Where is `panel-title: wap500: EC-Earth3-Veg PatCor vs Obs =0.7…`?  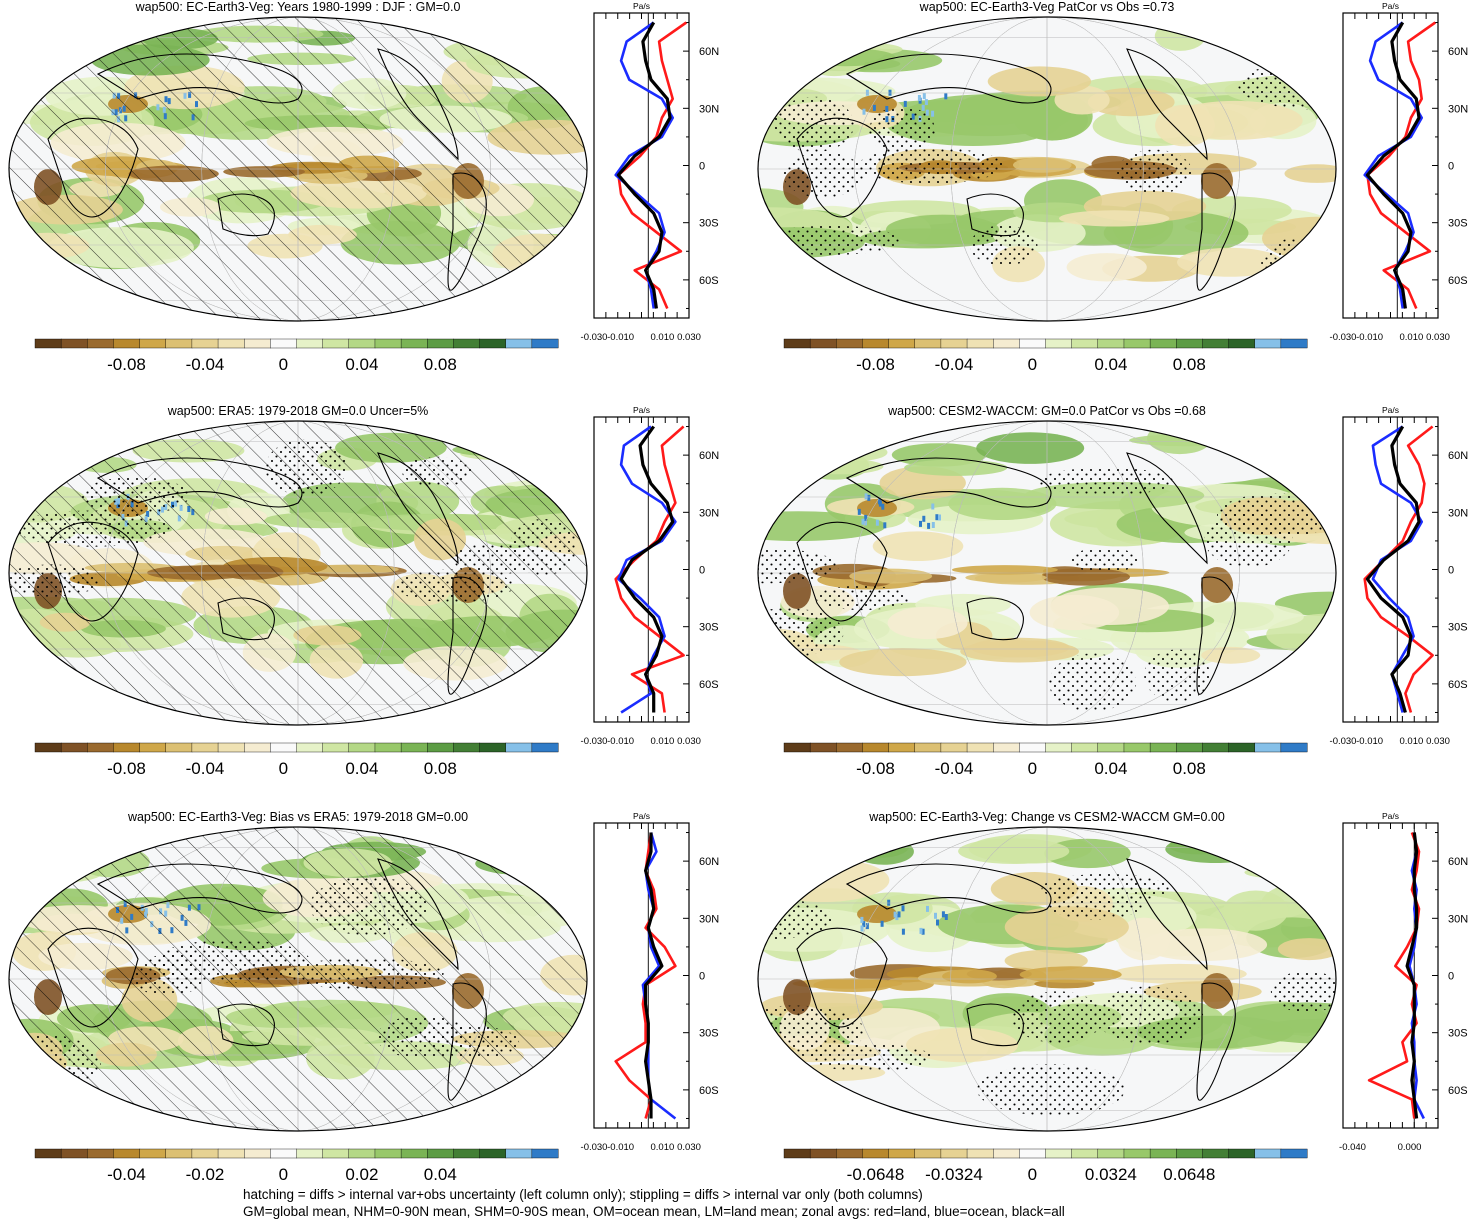
panel-title: wap500: EC-Earth3-Veg PatCor vs Obs =0.7… is located at coordinates (1047, 7).